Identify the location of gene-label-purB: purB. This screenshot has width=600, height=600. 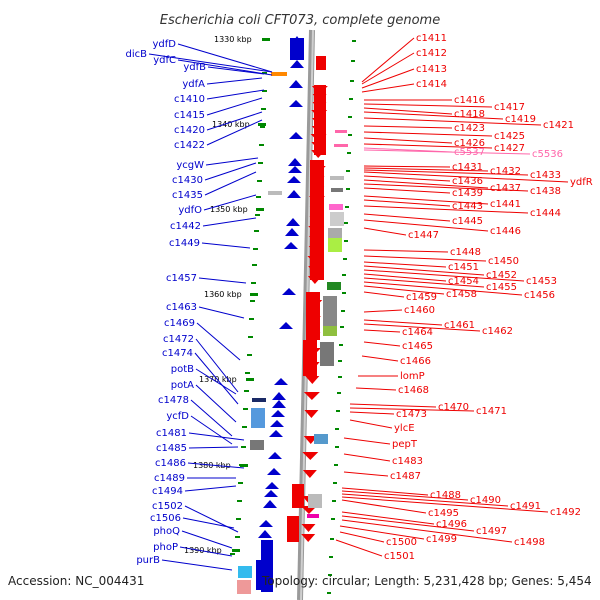
(148, 560).